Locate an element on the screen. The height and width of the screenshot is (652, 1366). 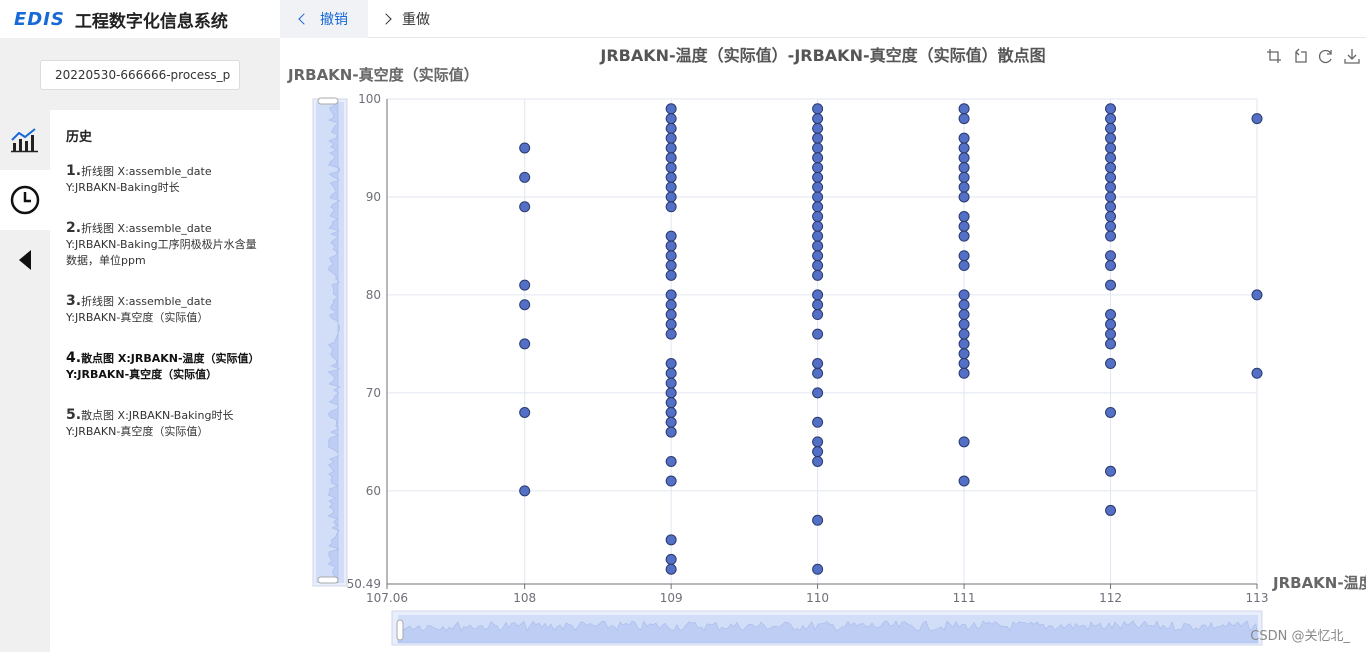
download-button is located at coordinates (1352, 56).